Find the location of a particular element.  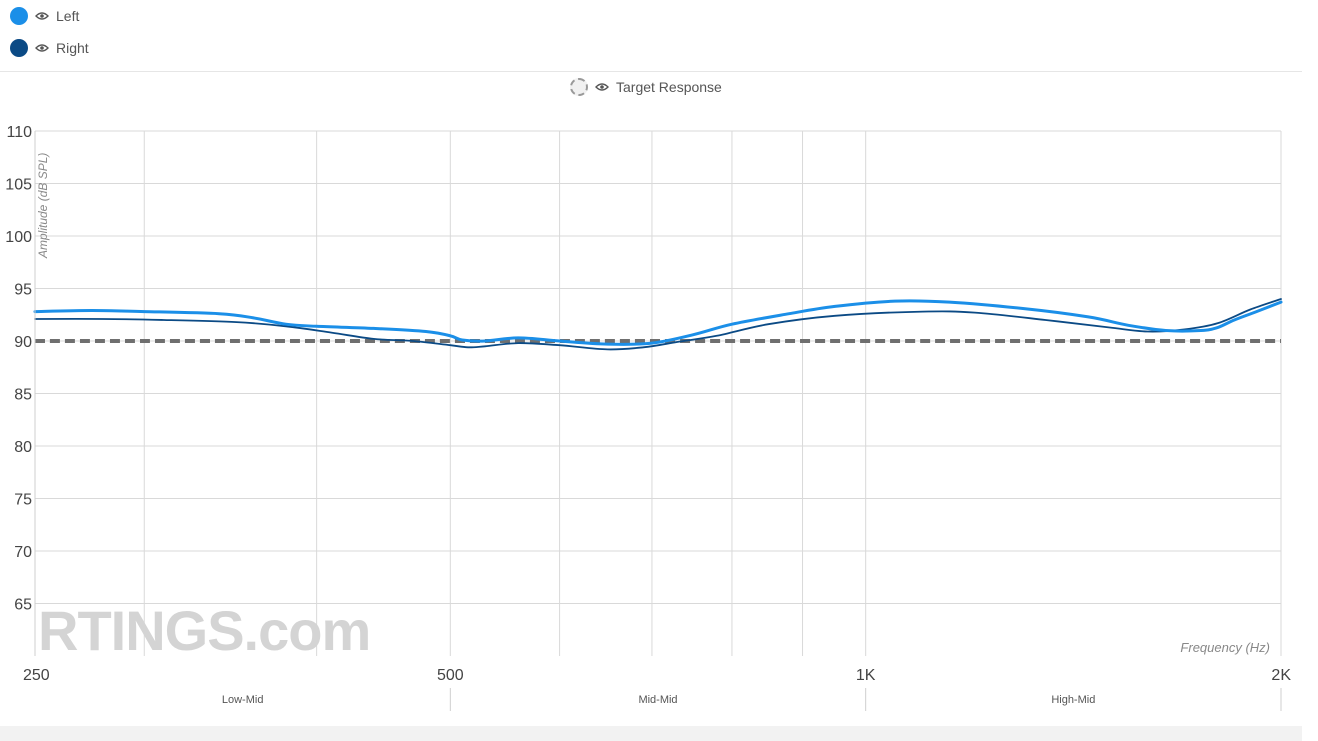

y-tick-label: 75 is located at coordinates (23, 500).